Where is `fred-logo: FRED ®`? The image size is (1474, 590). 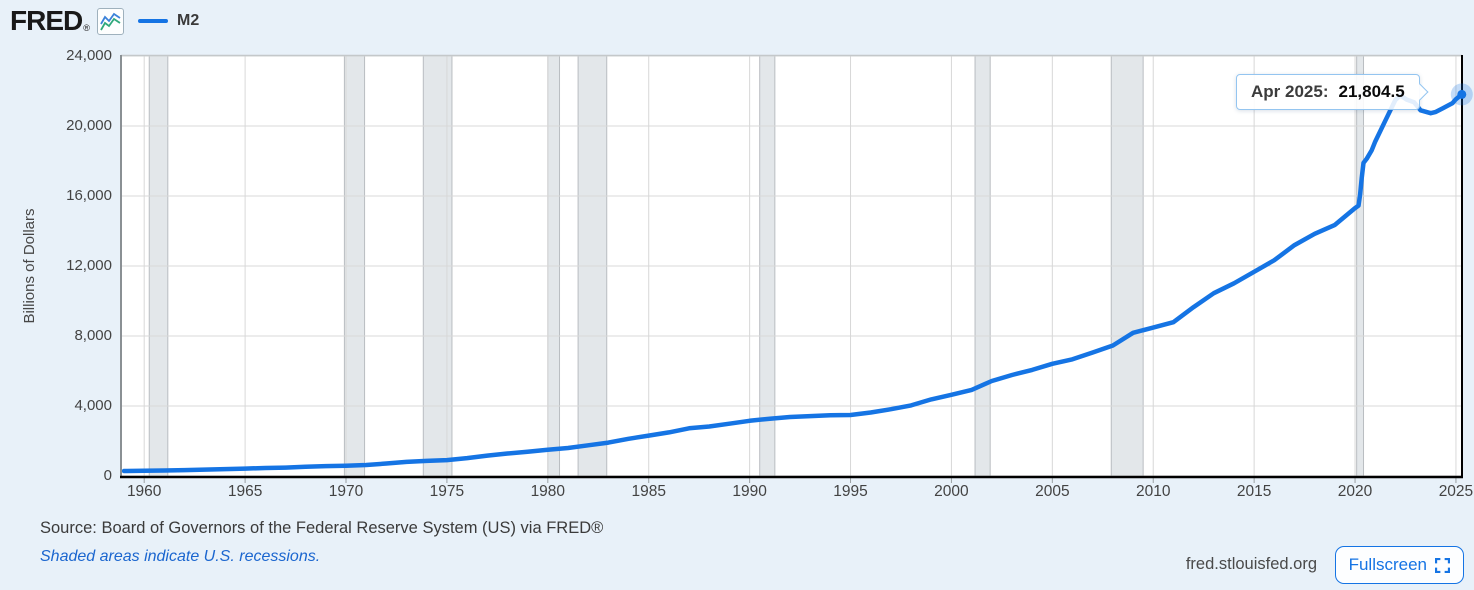
fred-logo: FRED ® is located at coordinates (67, 21).